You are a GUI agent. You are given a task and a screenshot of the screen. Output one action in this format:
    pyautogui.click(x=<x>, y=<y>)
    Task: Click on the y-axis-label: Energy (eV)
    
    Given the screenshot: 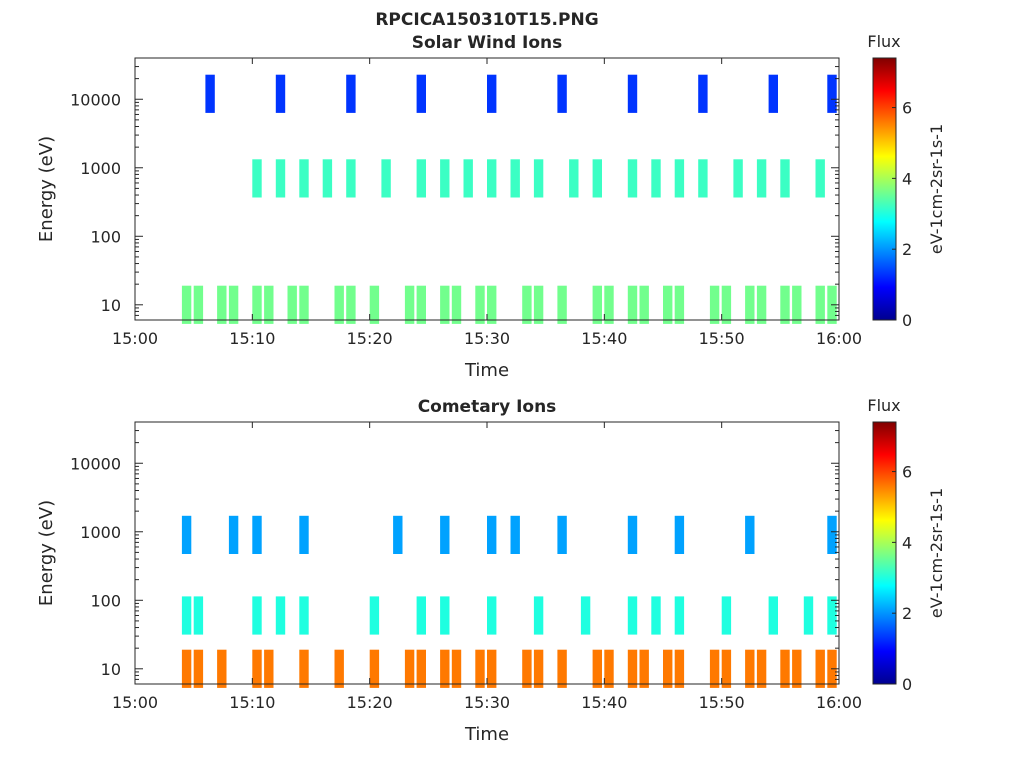 What is the action you would take?
    pyautogui.click(x=46, y=189)
    